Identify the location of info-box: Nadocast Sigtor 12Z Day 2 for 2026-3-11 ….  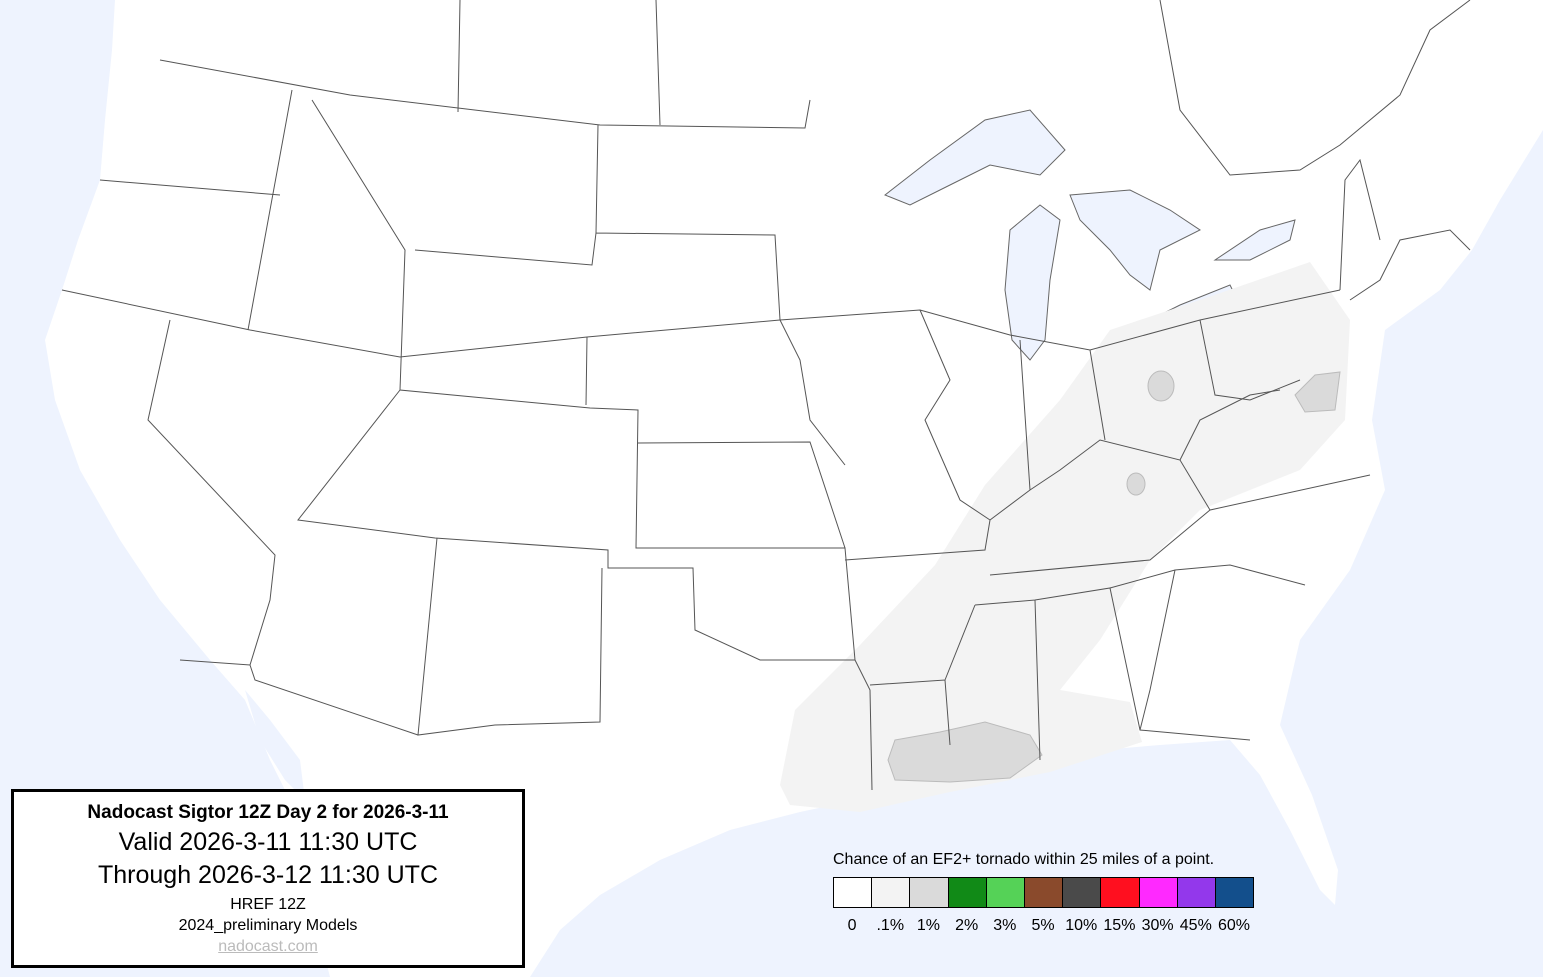
(268, 878).